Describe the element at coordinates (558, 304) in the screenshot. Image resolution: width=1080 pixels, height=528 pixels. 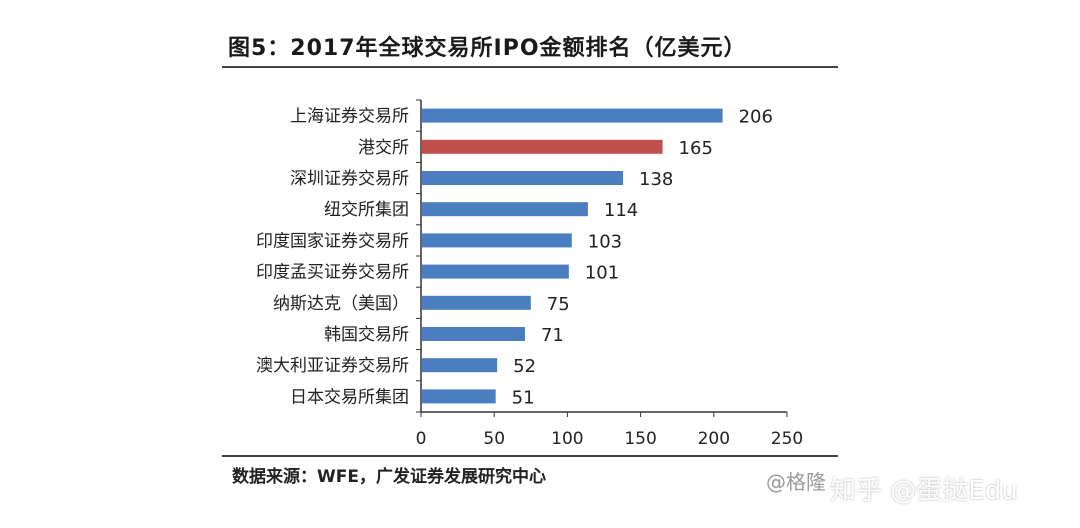
I see `value-label: 75` at that location.